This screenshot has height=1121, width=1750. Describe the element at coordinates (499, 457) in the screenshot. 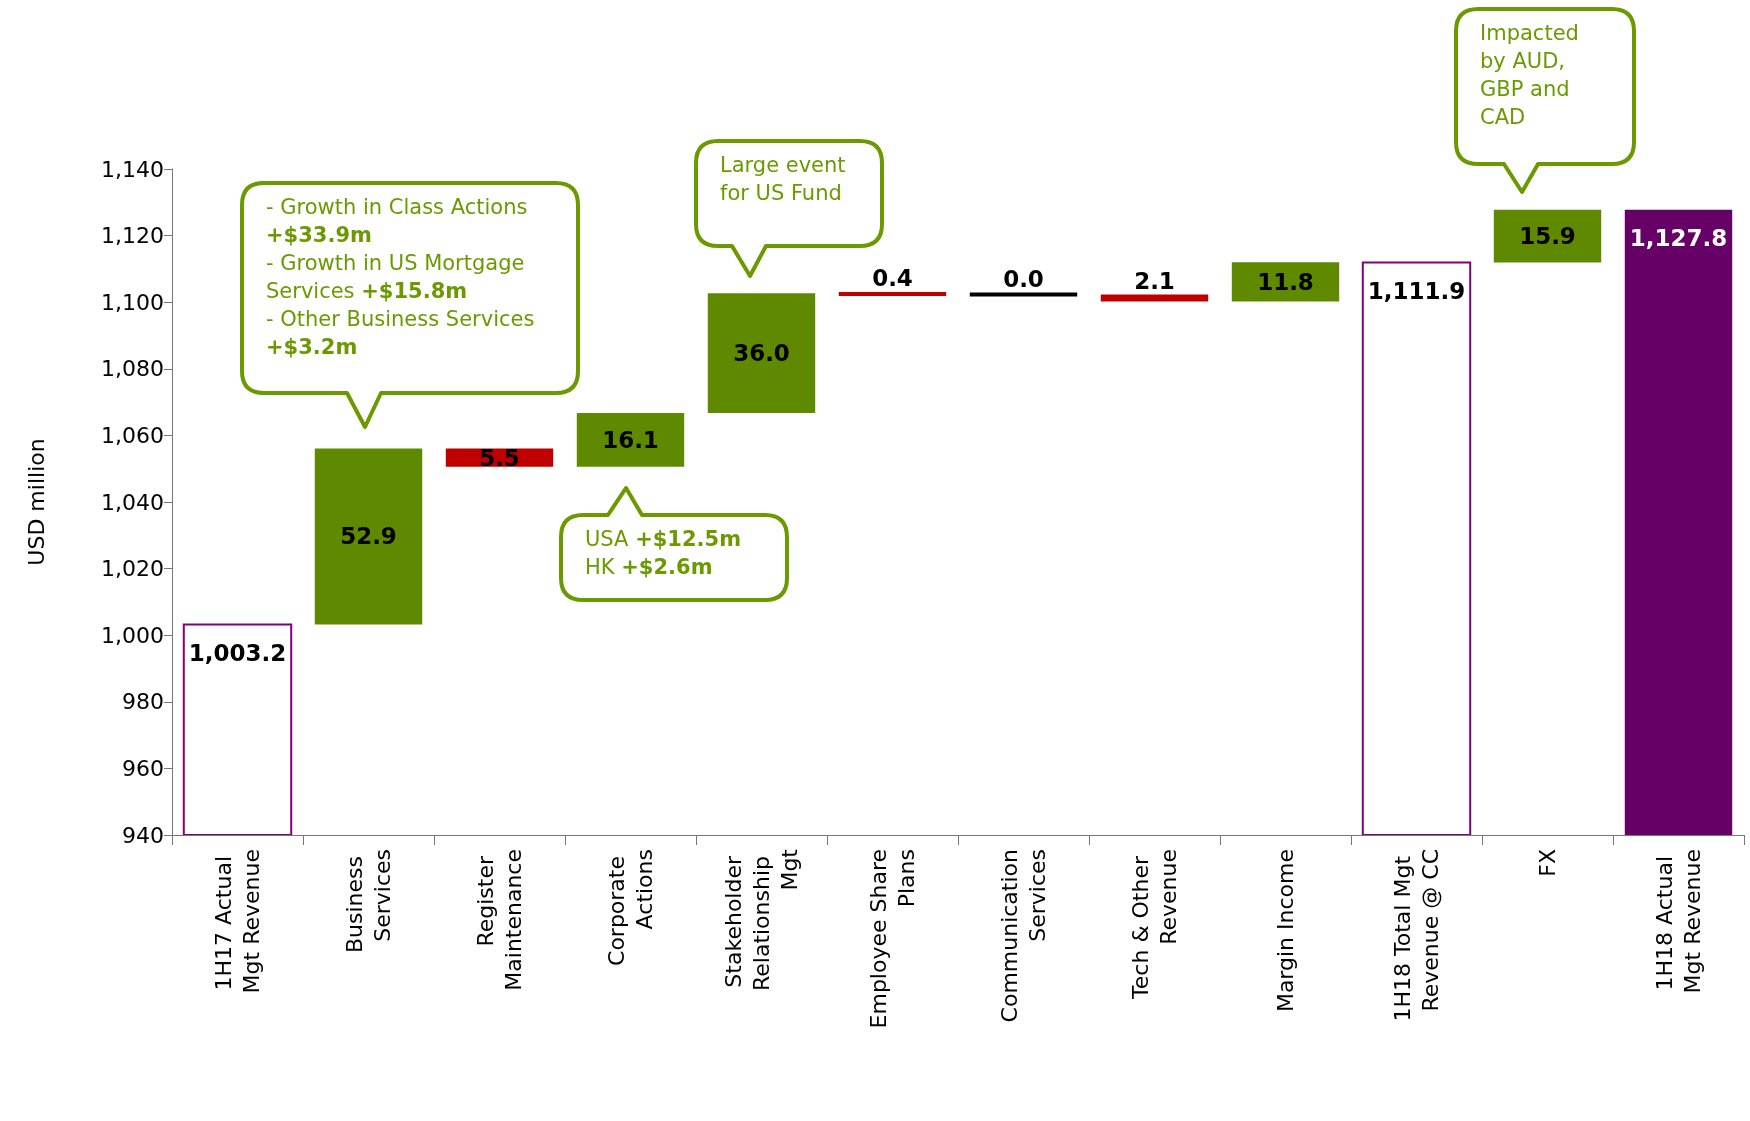

I see `data-label: 5.5` at that location.